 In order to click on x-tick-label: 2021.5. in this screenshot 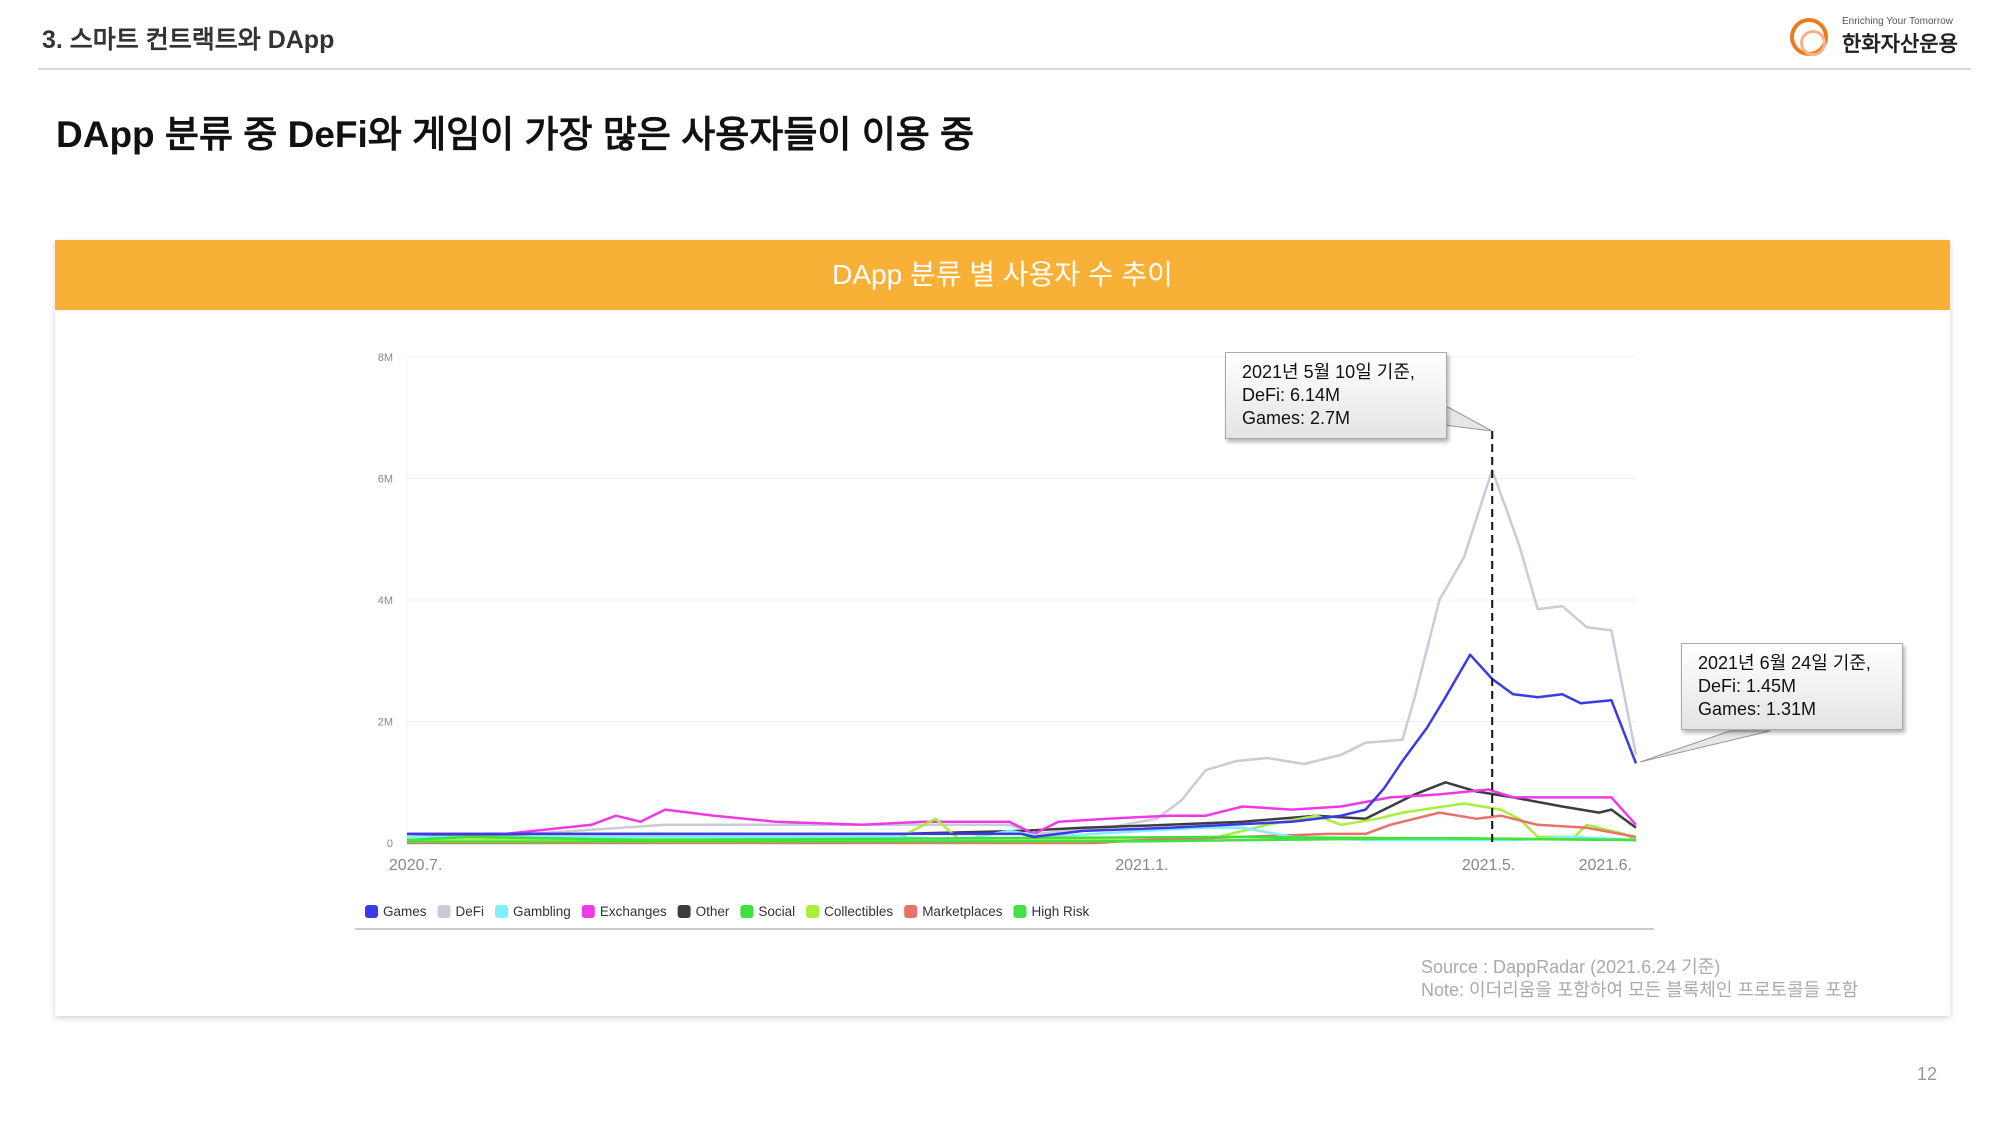, I will do `click(1488, 865)`.